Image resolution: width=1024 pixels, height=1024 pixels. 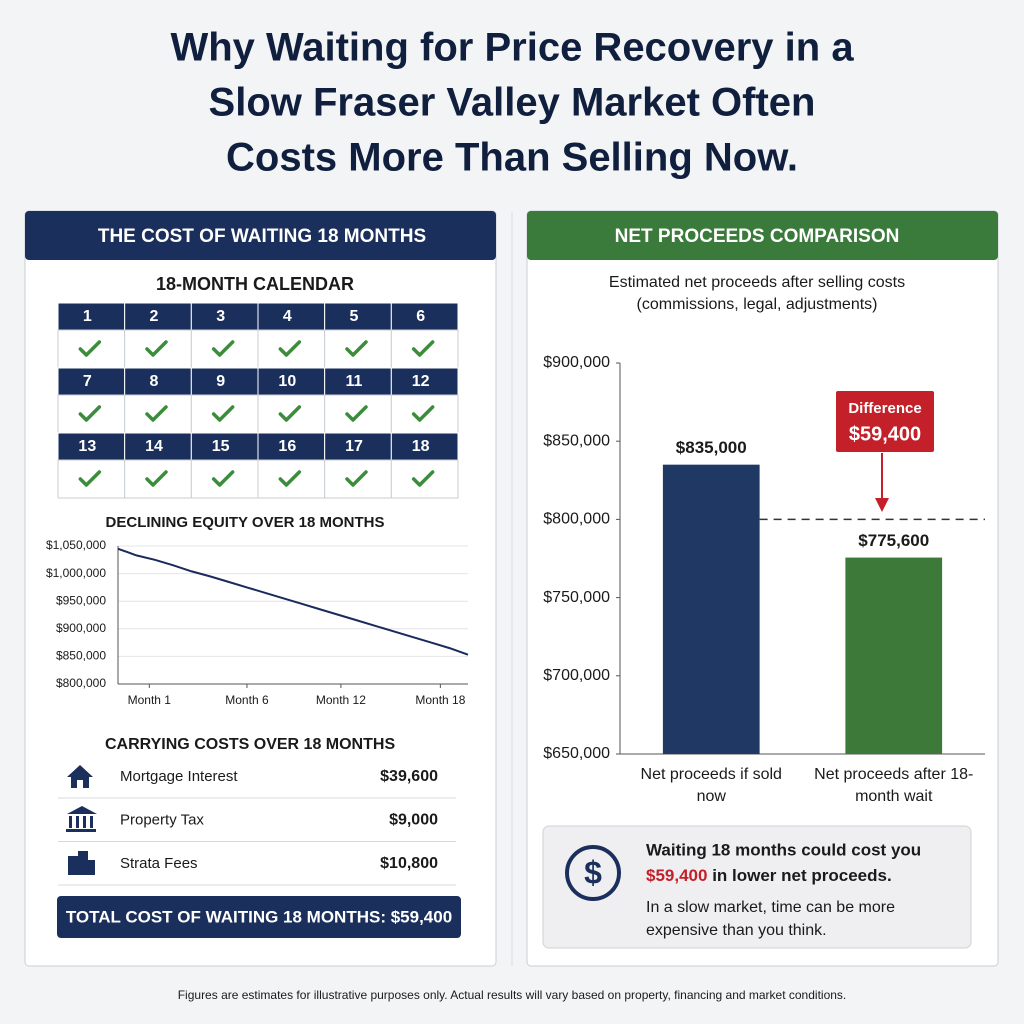 I want to click on calendar-month: 3, so click(x=220, y=316).